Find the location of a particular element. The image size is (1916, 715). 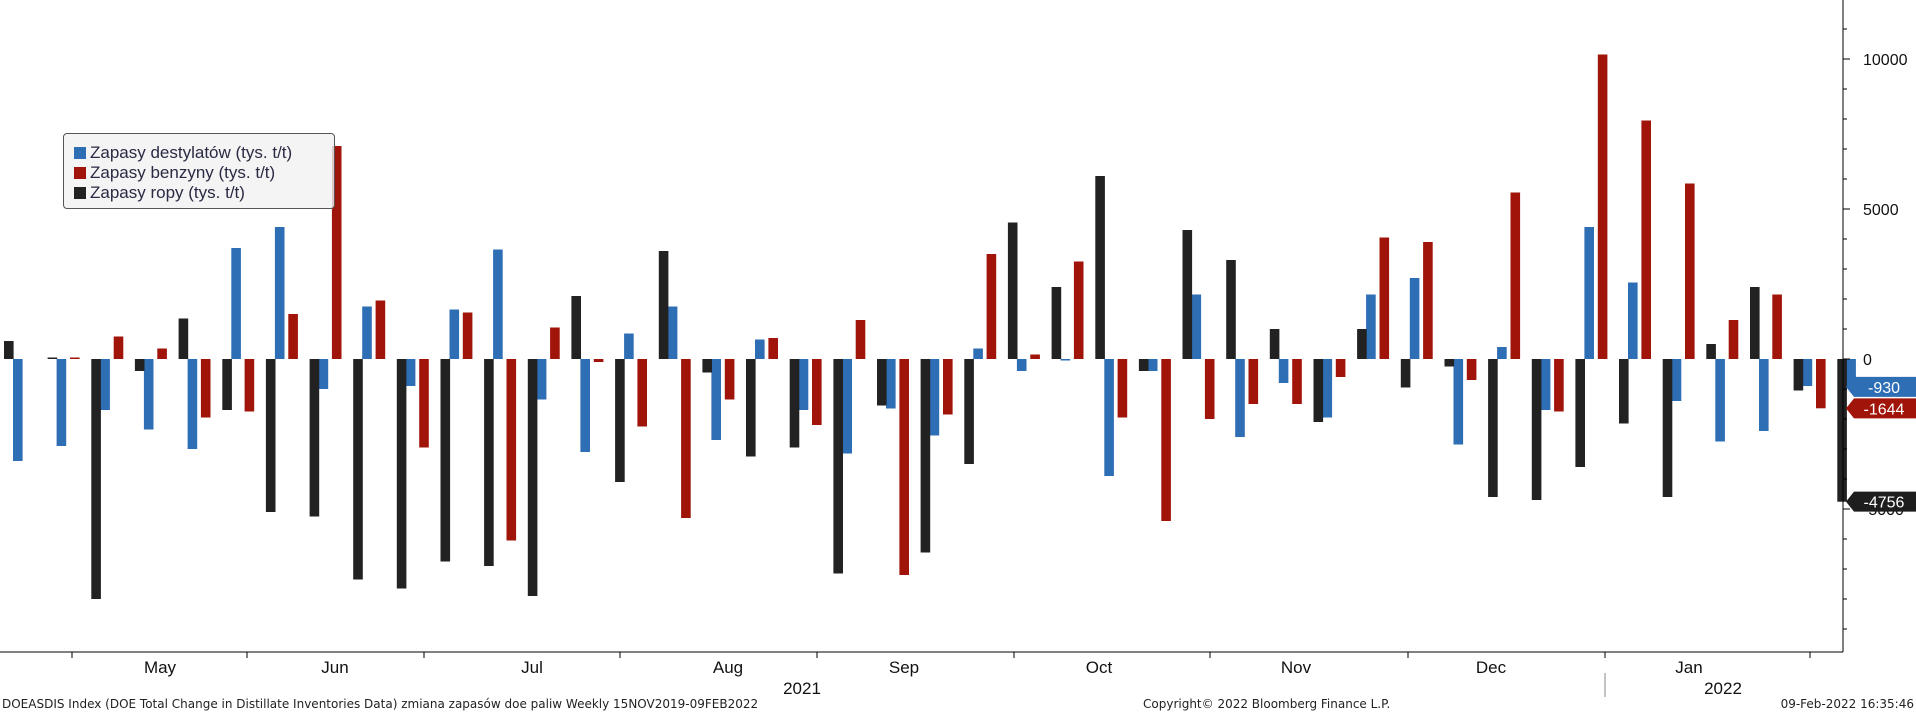

legend-label-crude: Zapasy ropy (tys. t/t) is located at coordinates (167, 192).